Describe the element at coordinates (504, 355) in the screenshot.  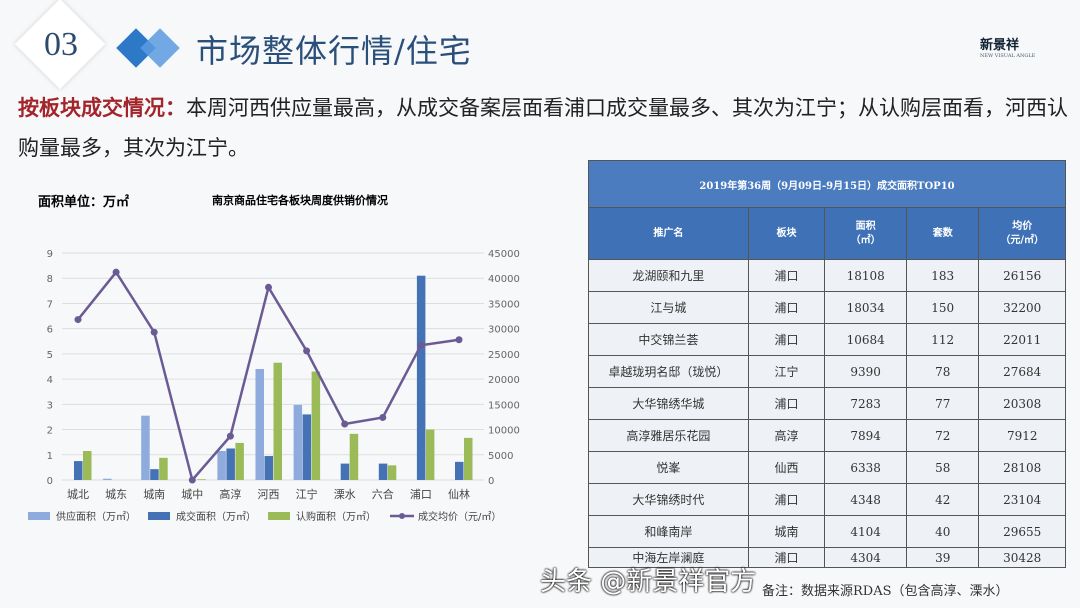
I see `right-axis-tick: 25000` at that location.